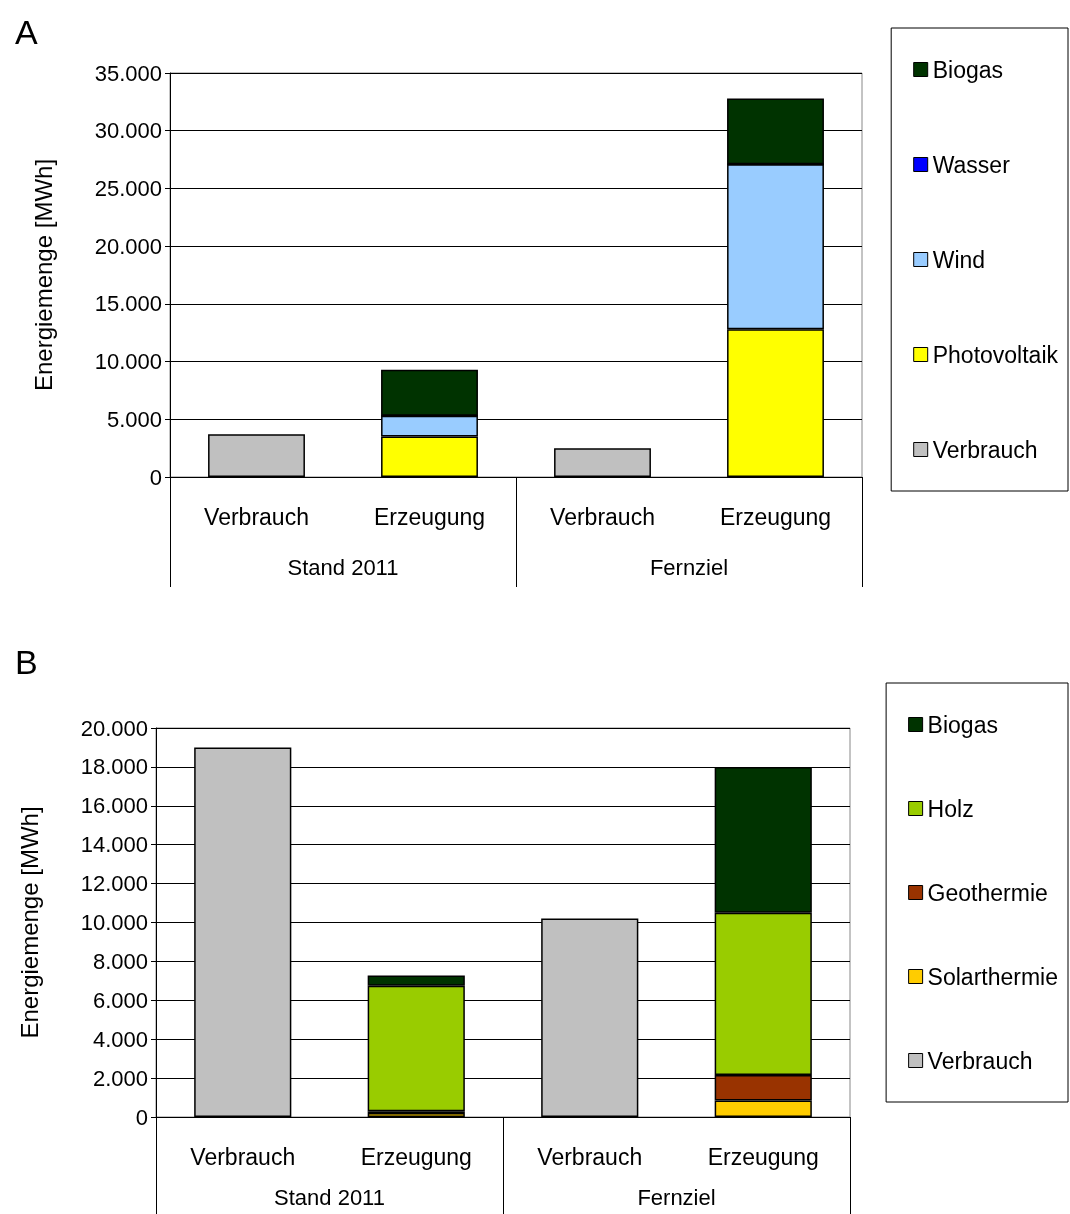 The image size is (1070, 1214). Describe the element at coordinates (959, 259) in the screenshot. I see `legend-label: Wind` at that location.